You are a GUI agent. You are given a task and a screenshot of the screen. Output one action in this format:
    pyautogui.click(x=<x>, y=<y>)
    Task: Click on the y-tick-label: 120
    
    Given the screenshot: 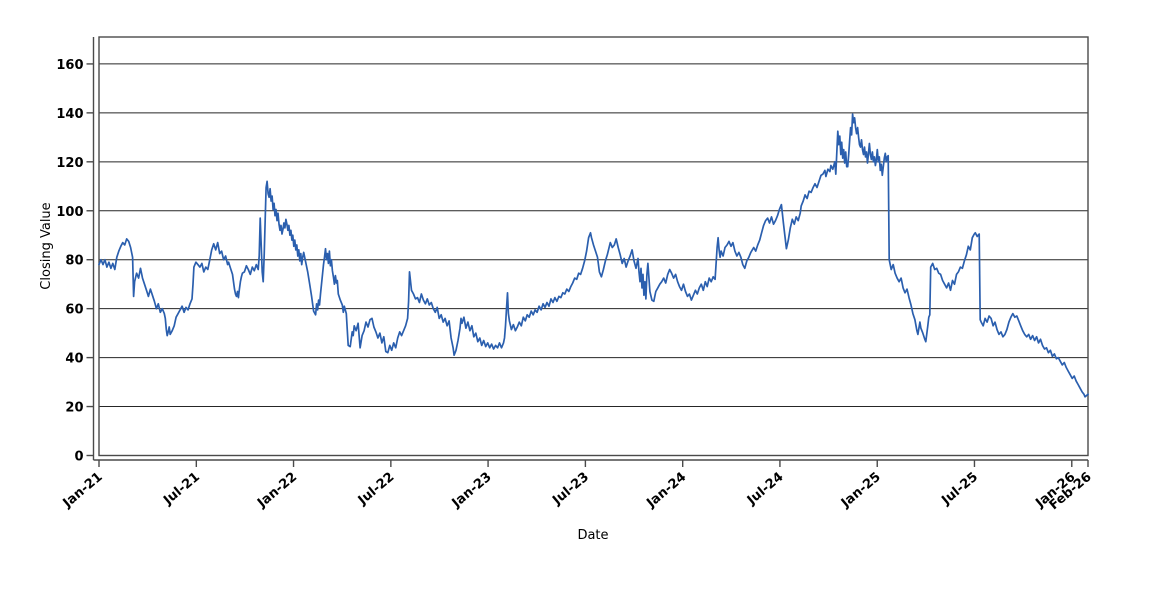 What is the action you would take?
    pyautogui.click(x=69, y=163)
    